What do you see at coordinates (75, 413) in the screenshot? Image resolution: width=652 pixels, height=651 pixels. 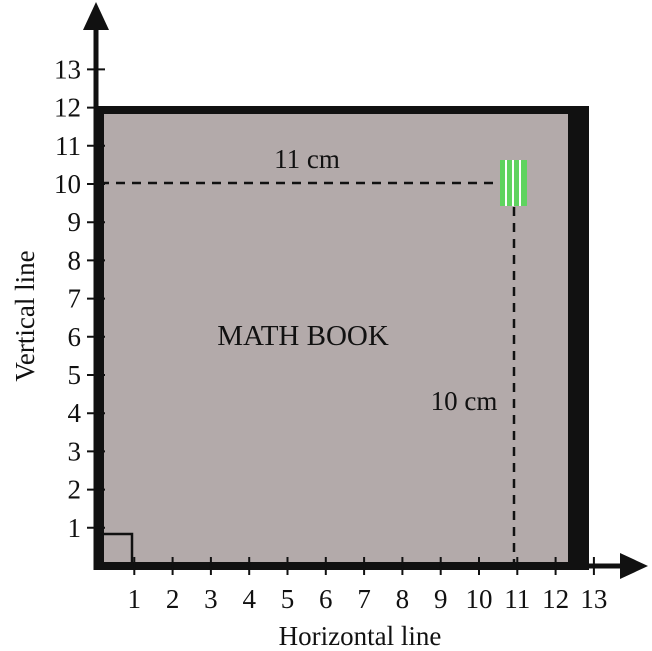 I see `y-tick-label: 4` at bounding box center [75, 413].